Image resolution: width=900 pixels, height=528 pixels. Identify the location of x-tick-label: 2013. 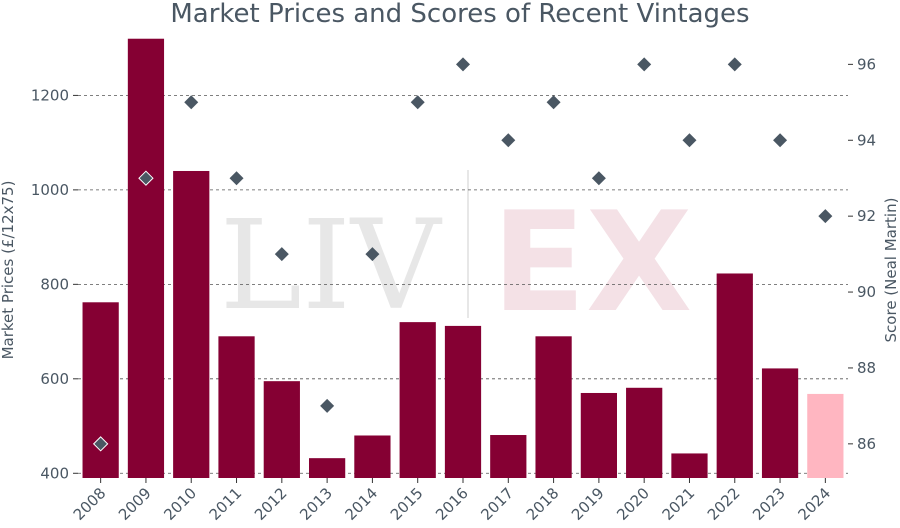
(316, 504).